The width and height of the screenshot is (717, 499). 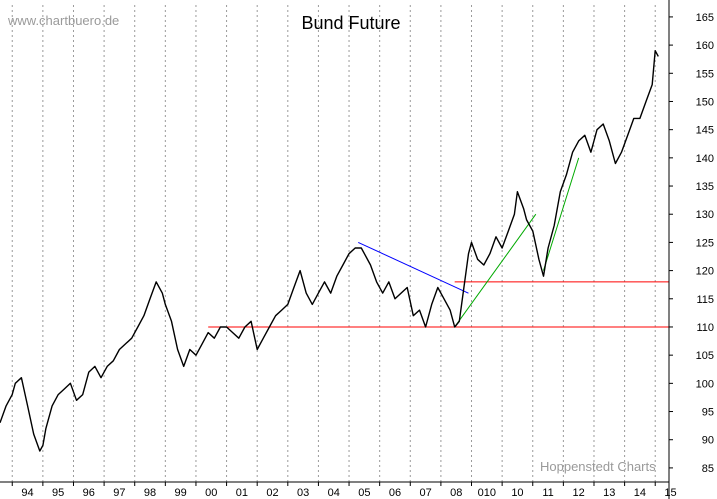 What do you see at coordinates (119, 493) in the screenshot?
I see `x-tick-label: 97` at bounding box center [119, 493].